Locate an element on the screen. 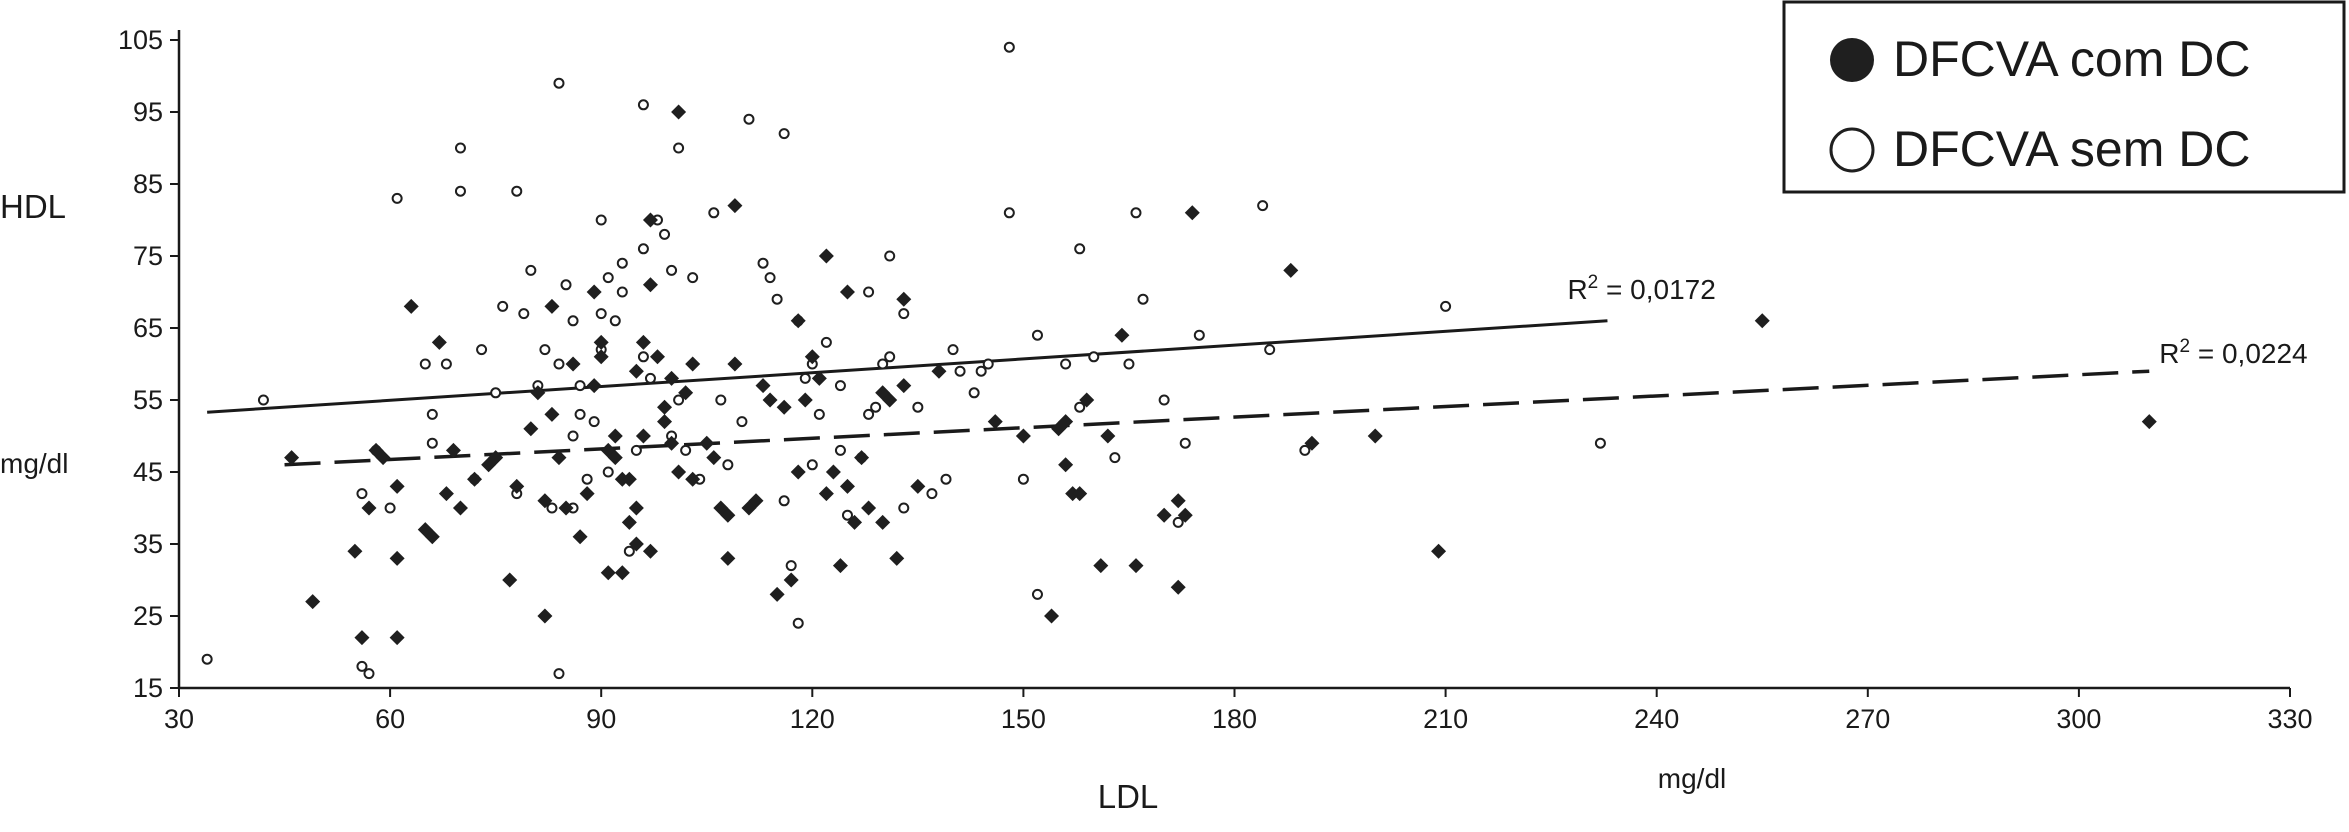  y-tick-label: 25 is located at coordinates (148, 616).